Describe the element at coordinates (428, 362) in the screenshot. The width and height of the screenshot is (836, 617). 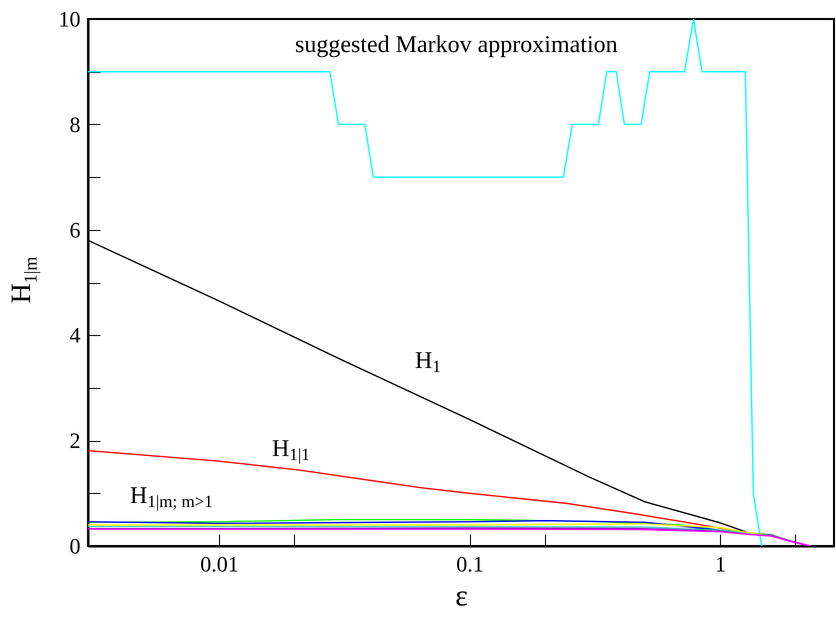
I see `annotation: H$_{1}$` at that location.